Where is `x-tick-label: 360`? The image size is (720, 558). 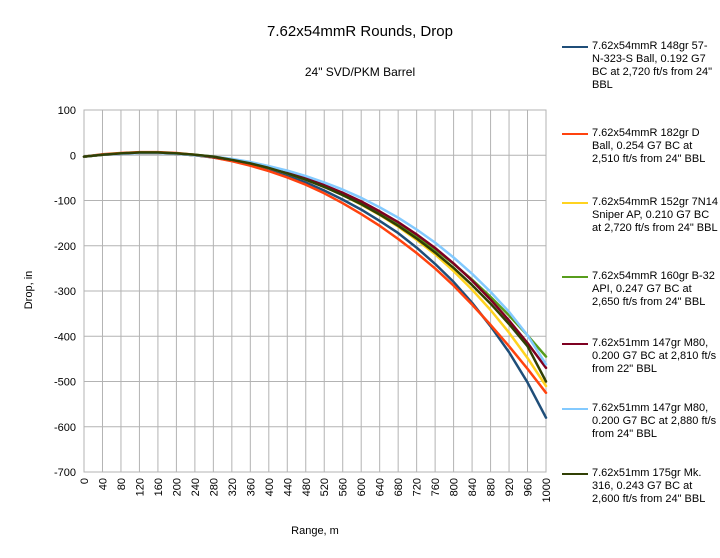 x-tick-label: 360 is located at coordinates (251, 487).